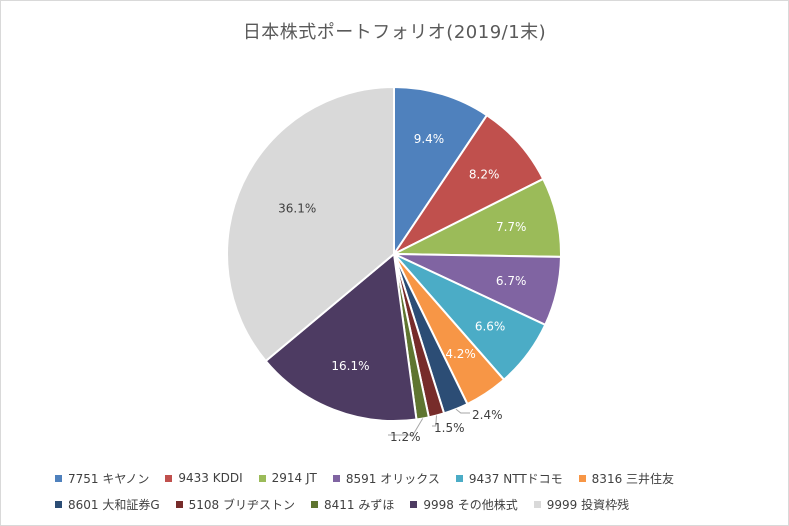 The image size is (789, 526). Describe the element at coordinates (392, 478) in the screenshot. I see `legend-label: 8591 オリックス` at that location.